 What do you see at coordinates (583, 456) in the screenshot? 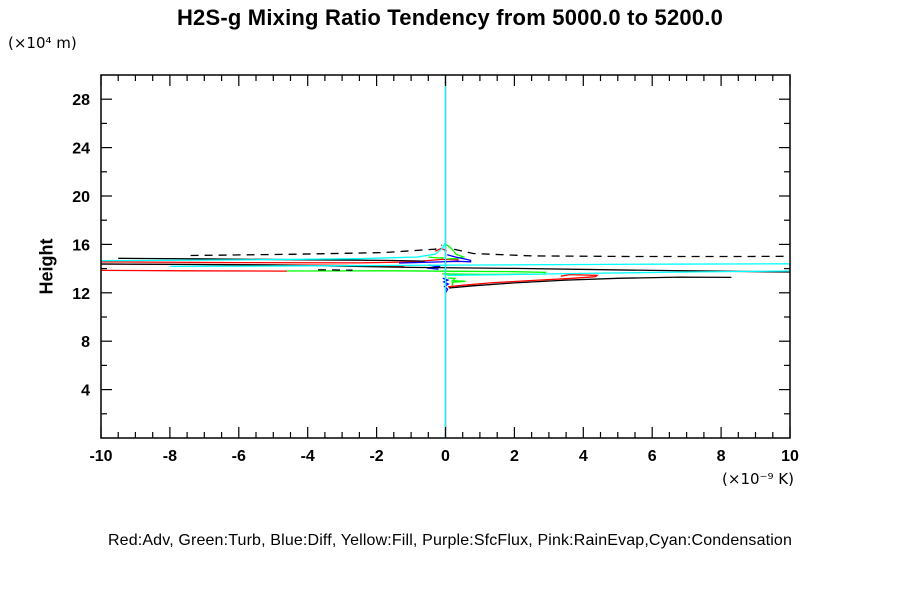
I see `x-tick-label: 4` at bounding box center [583, 456].